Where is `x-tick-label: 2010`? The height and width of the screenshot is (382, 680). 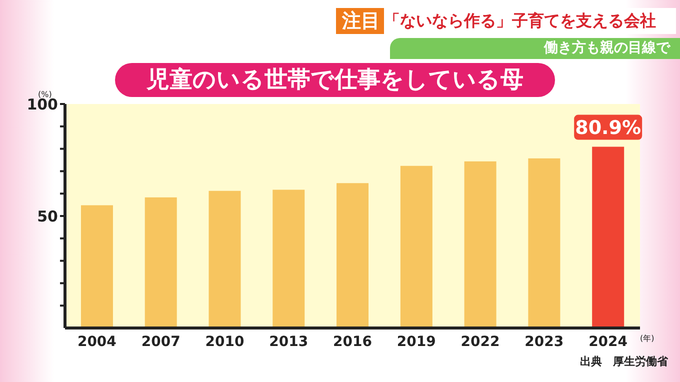
x-tick-label: 2010 is located at coordinates (224, 342).